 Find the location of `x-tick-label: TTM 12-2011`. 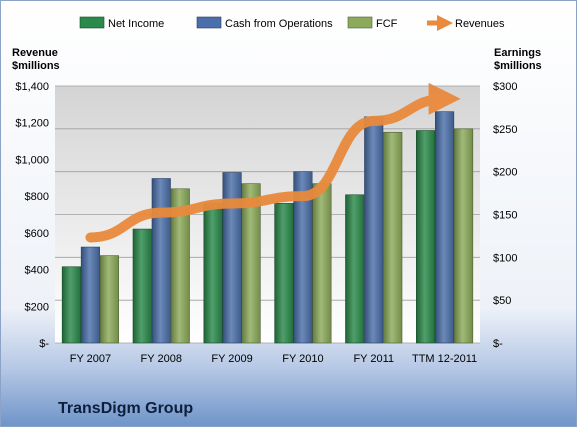

x-tick-label: TTM 12-2011 is located at coordinates (444, 359).